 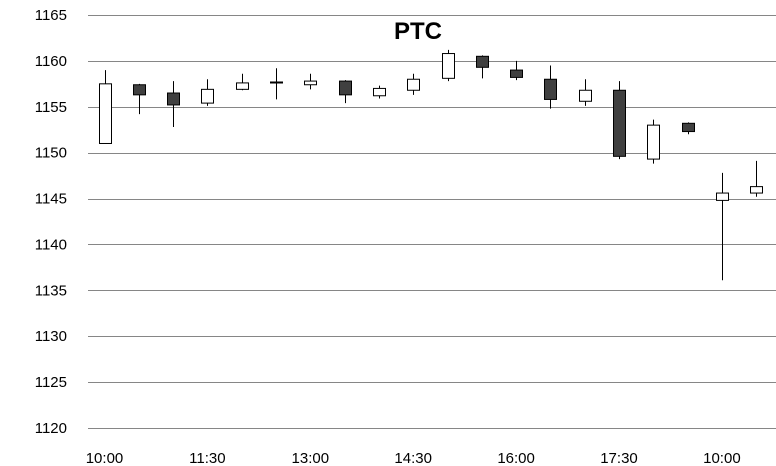 I want to click on y-tick-label: 1160, so click(x=51, y=61).